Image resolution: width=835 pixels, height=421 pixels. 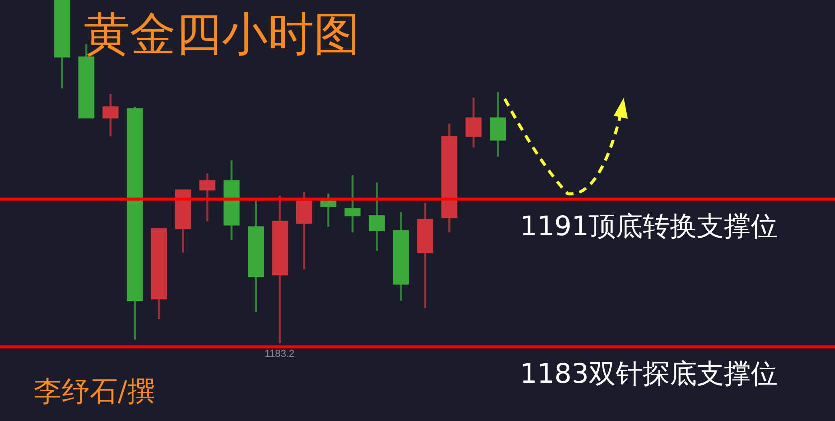 I want to click on ref-line-label: 1183双针探底支撑位, so click(x=649, y=374).